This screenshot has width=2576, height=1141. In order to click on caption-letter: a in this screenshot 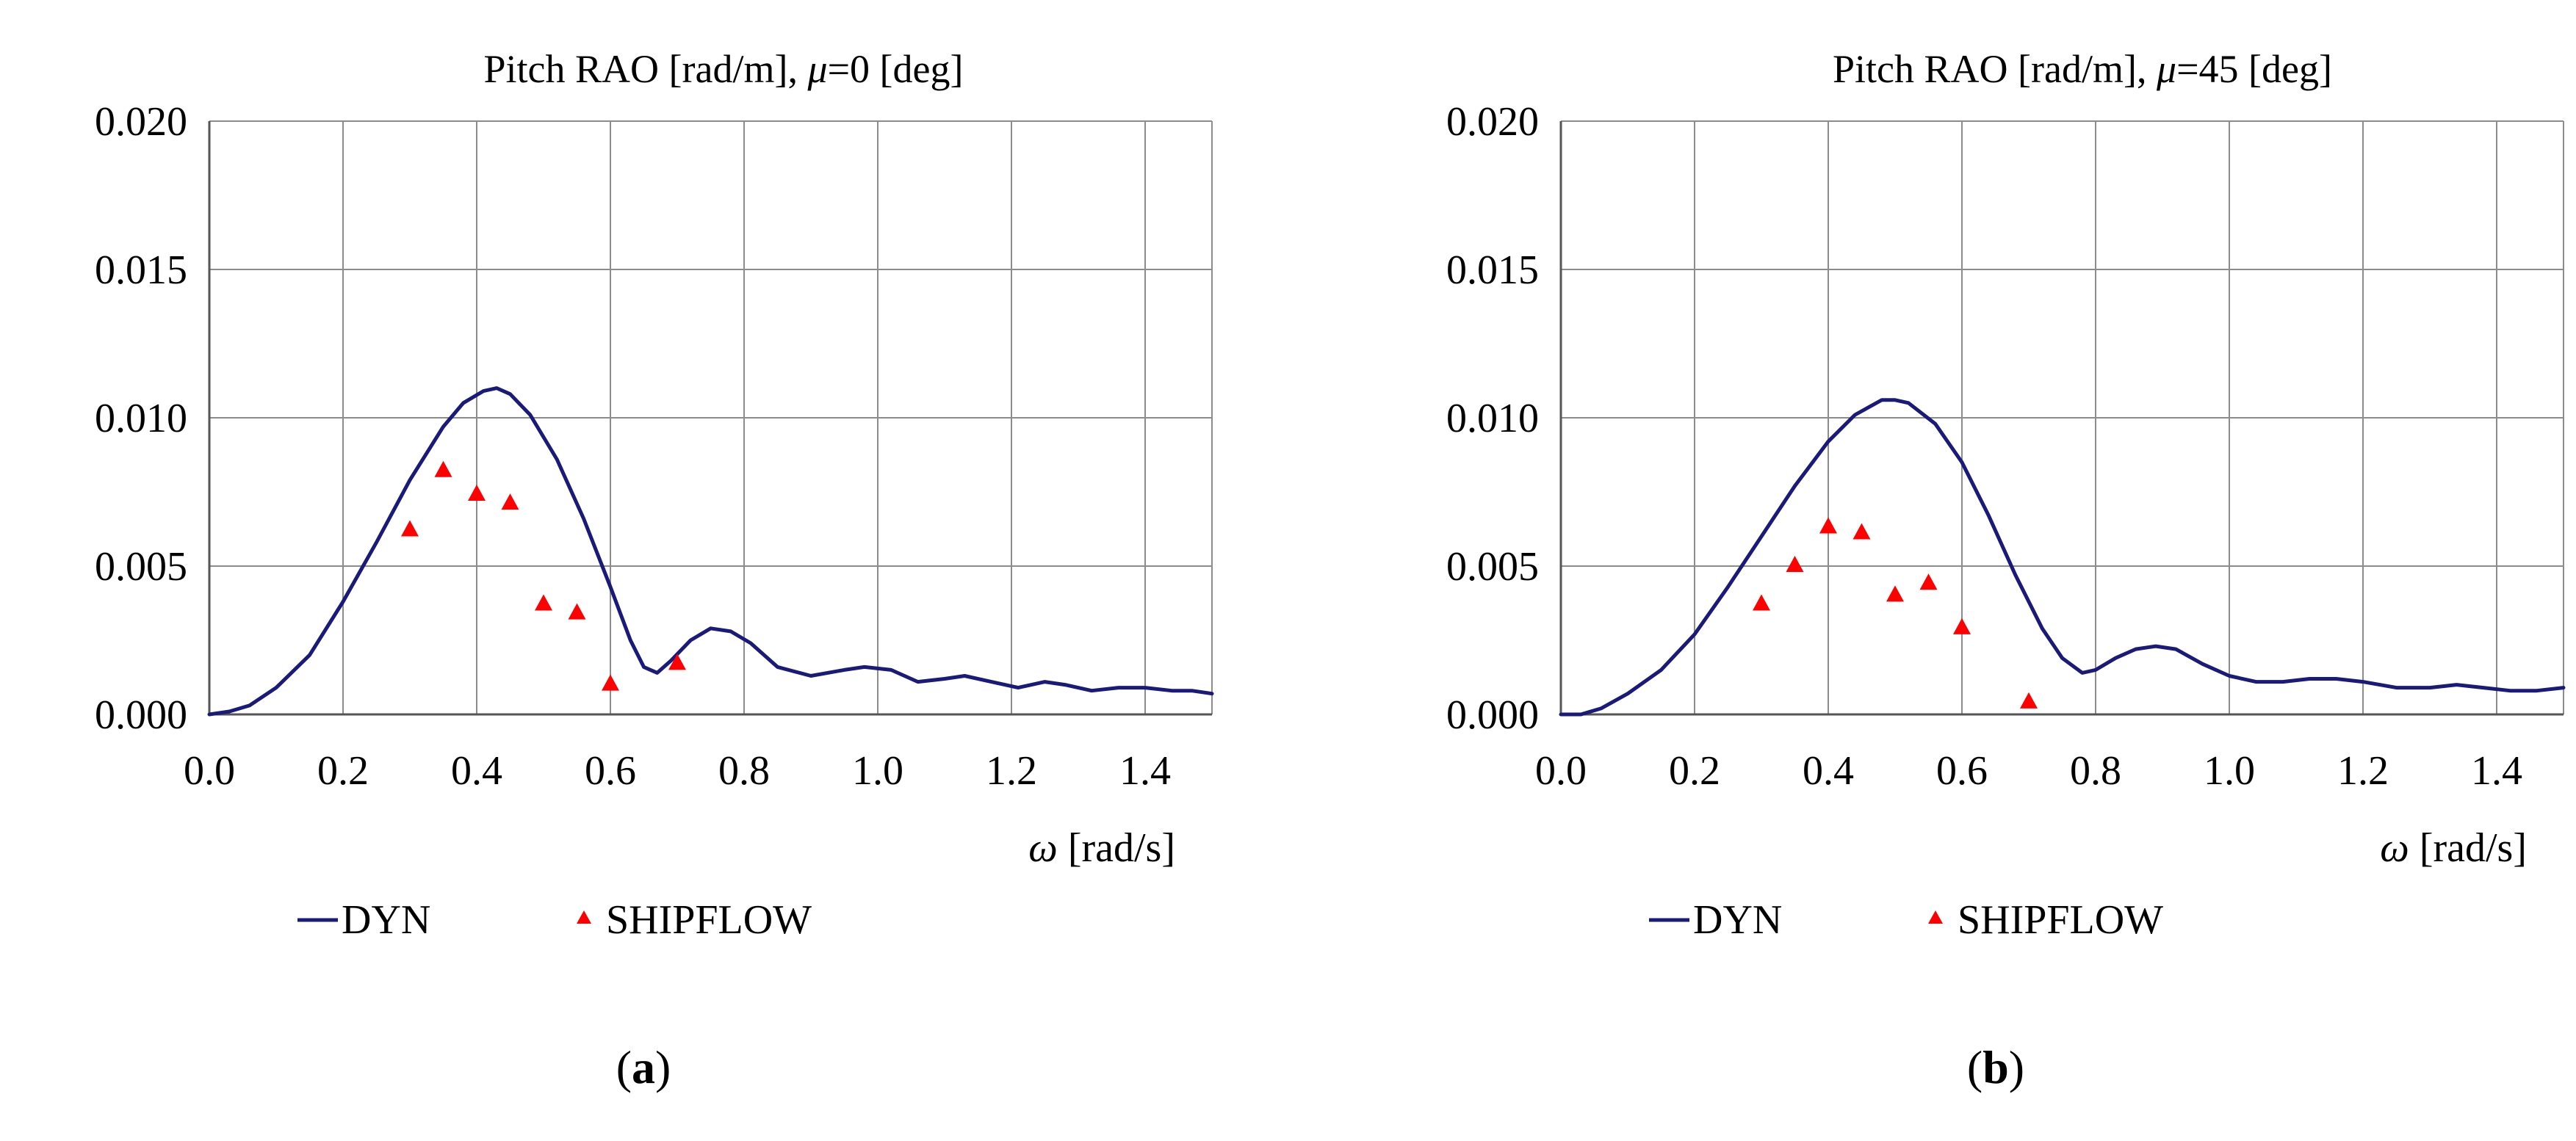, I will do `click(644, 1067)`.